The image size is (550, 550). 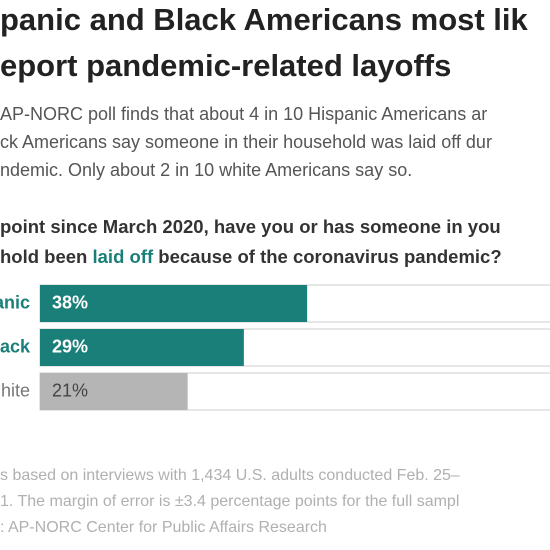 I want to click on question-part: because of the coronavirus pandemic?, so click(x=327, y=256).